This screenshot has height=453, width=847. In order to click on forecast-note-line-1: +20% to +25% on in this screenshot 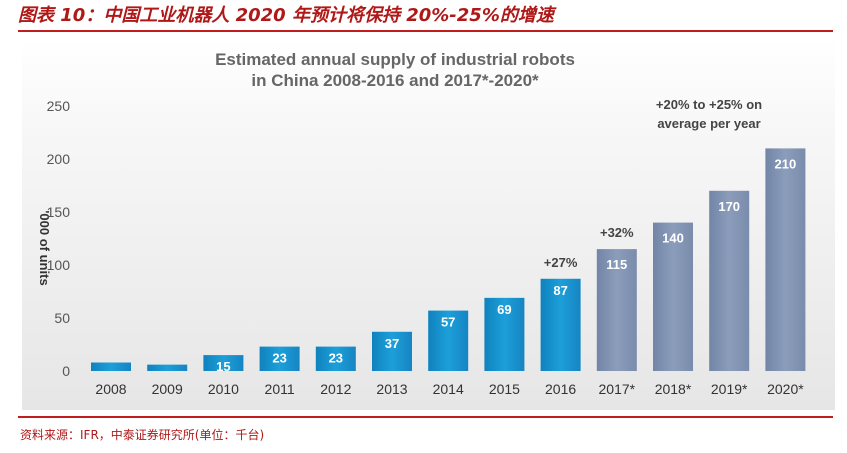, I will do `click(709, 104)`.